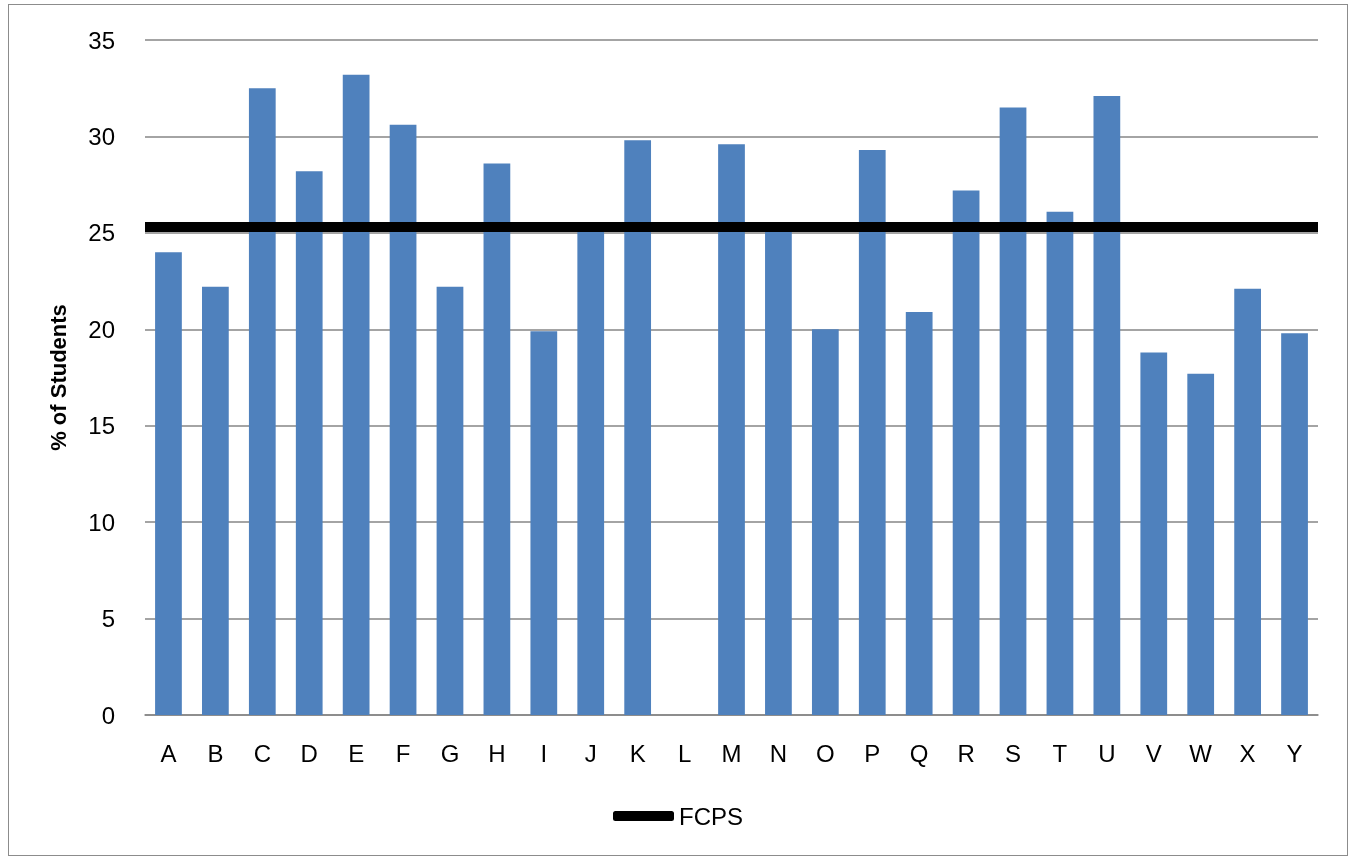 Image resolution: width=1351 pixels, height=857 pixels. Describe the element at coordinates (966, 753) in the screenshot. I see `x-tick-label: R` at that location.